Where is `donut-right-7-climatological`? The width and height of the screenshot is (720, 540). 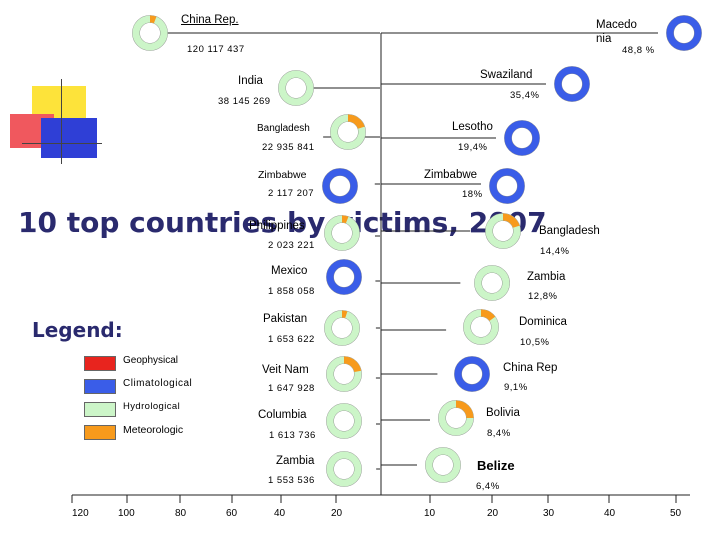
donut-right-7-climatological is located at coordinates (472, 374).